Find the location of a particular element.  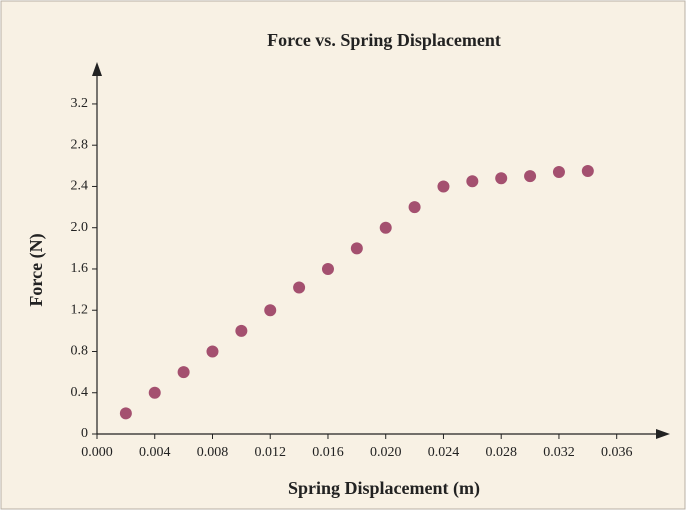

x-tick-label: 0.036 is located at coordinates (617, 452).